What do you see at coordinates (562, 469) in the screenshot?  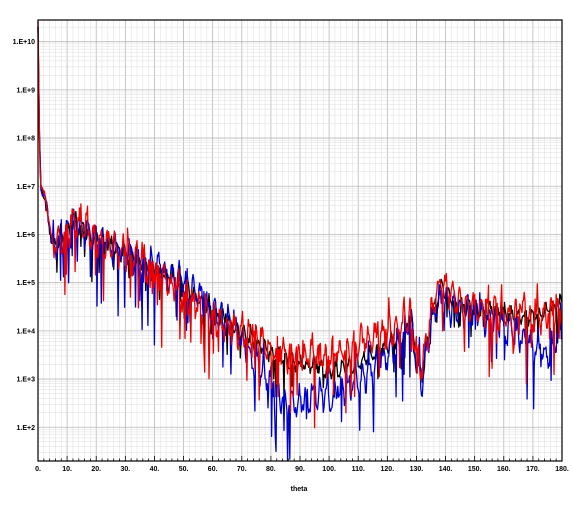 I see `x-tick-label: 180.` at bounding box center [562, 469].